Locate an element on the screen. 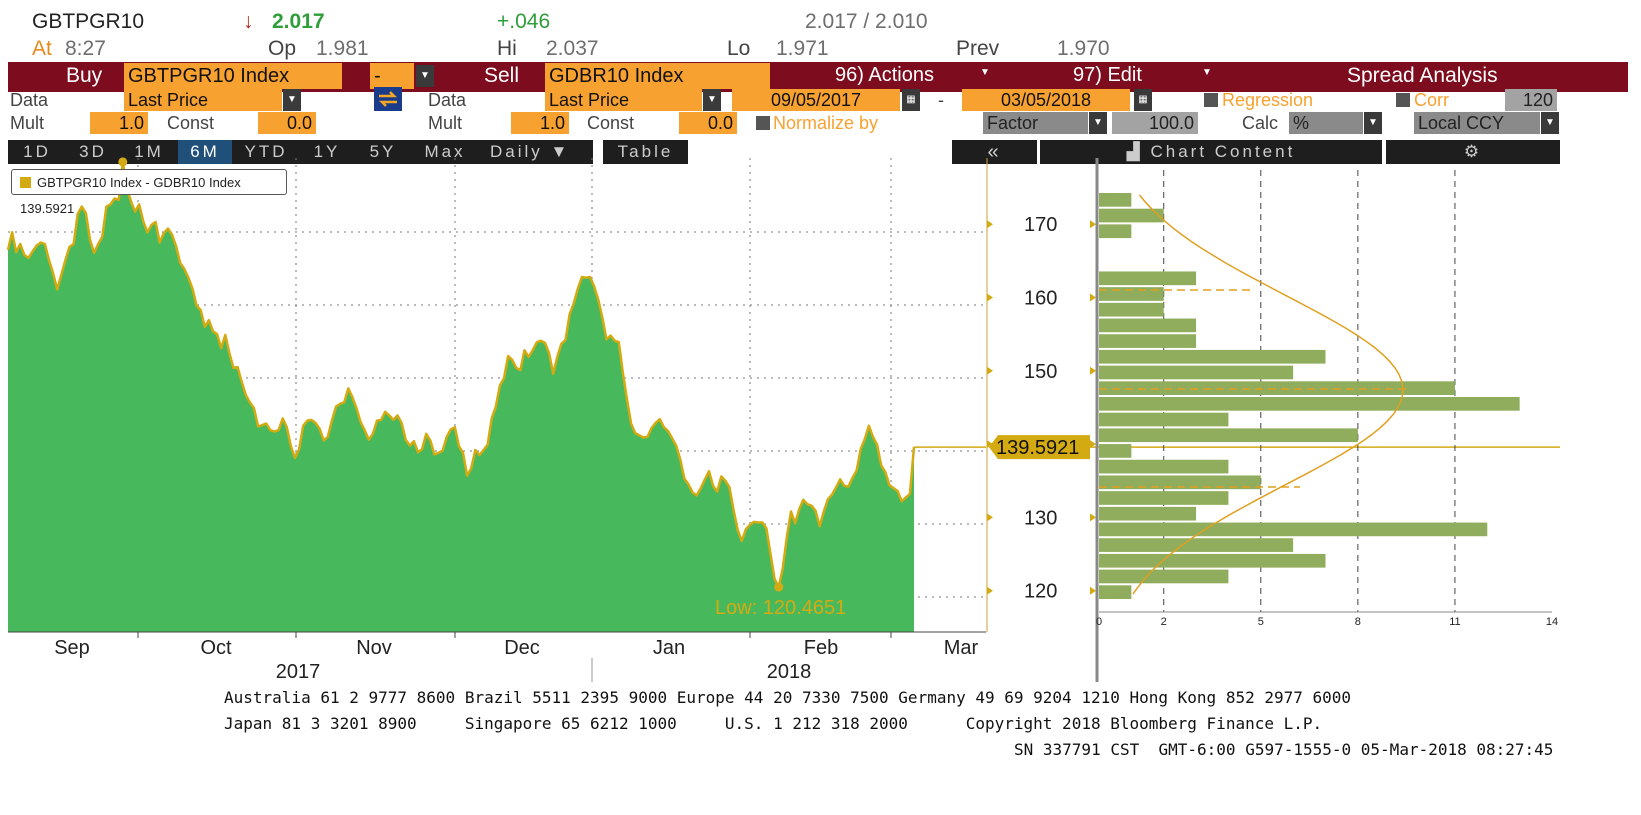  down-arrow-icon: ↓ is located at coordinates (248, 21).